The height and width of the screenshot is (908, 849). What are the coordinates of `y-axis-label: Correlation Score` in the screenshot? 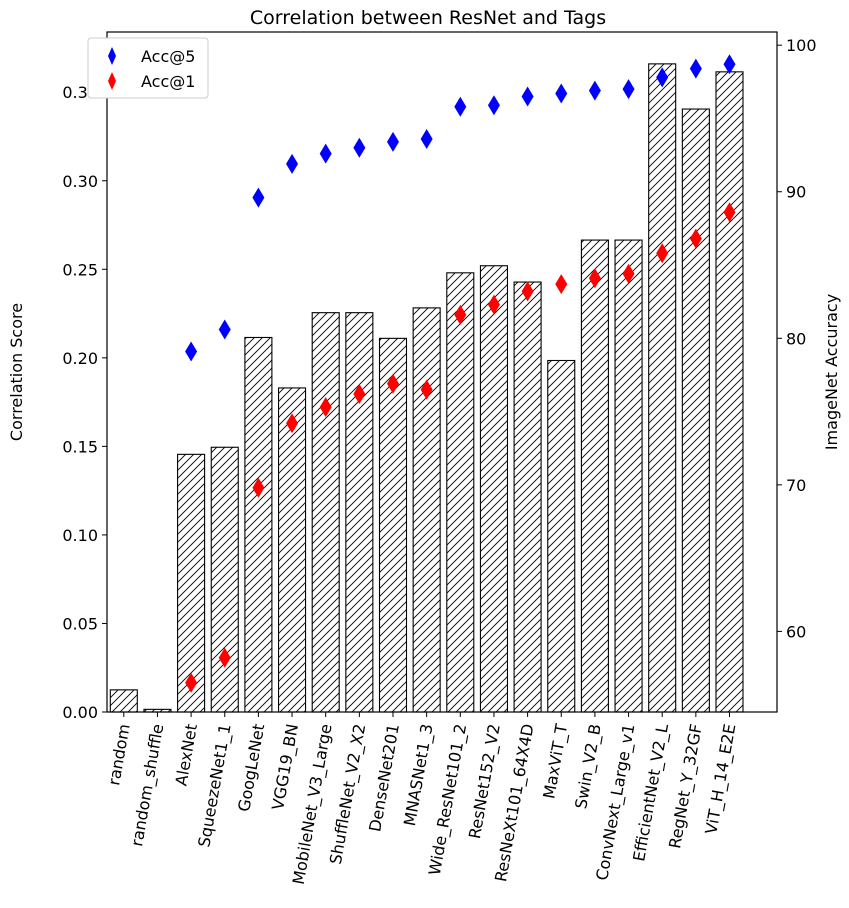 It's located at (16, 372).